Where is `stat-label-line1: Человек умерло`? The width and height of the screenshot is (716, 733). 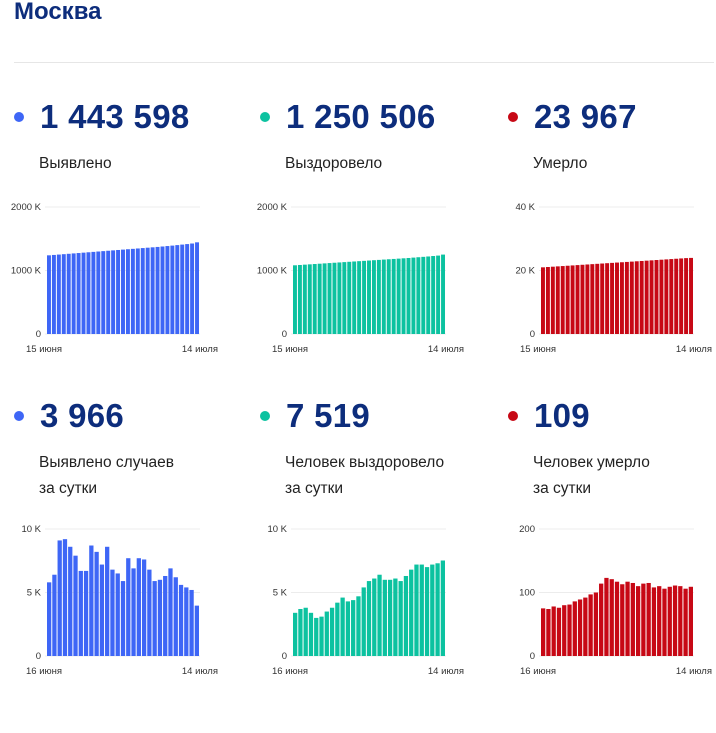 stat-label-line1: Человек умерло is located at coordinates (591, 462).